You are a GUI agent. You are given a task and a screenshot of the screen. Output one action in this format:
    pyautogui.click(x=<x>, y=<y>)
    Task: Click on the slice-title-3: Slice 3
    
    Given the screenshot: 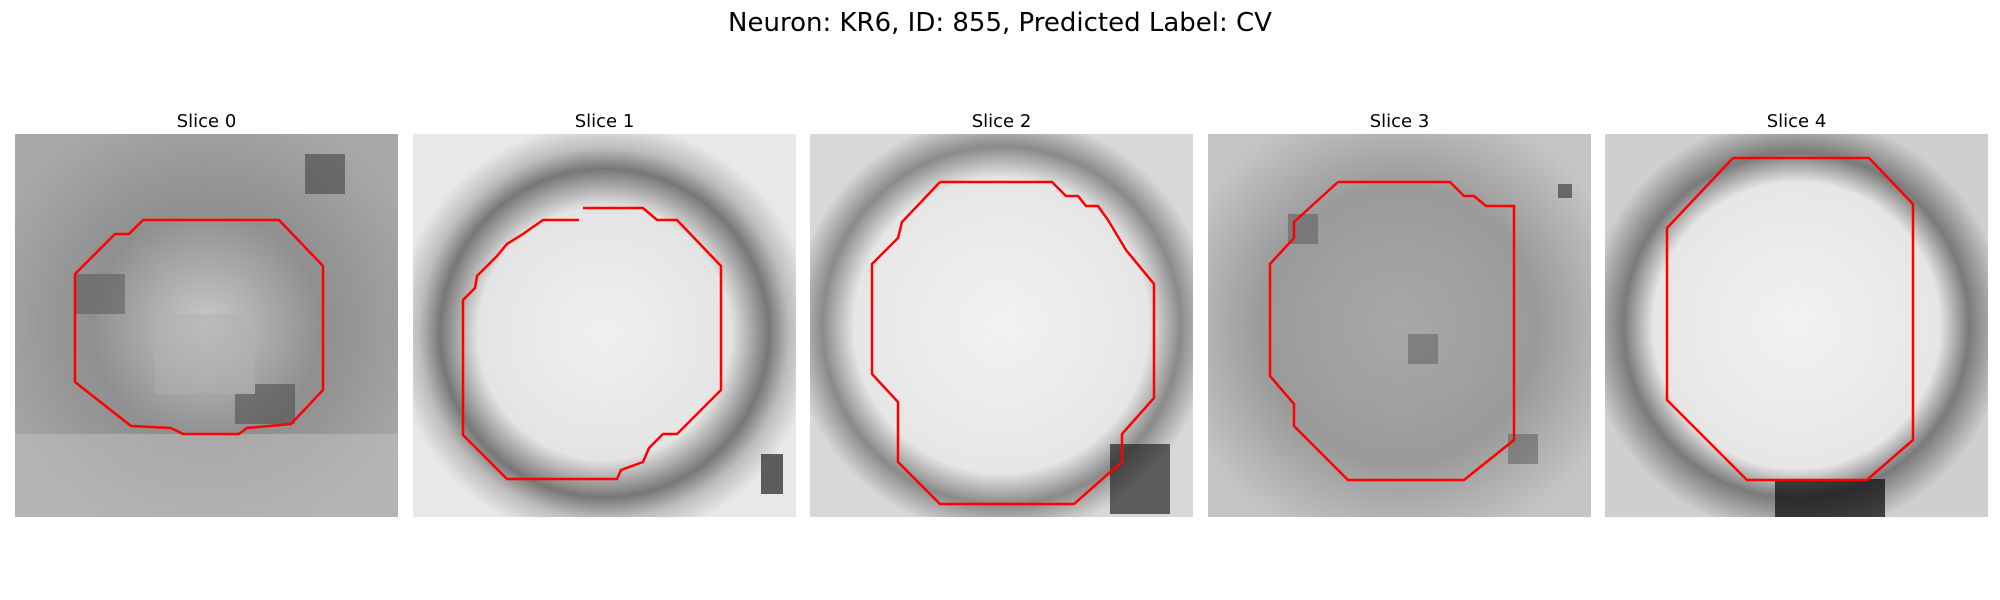 What is the action you would take?
    pyautogui.click(x=1399, y=121)
    